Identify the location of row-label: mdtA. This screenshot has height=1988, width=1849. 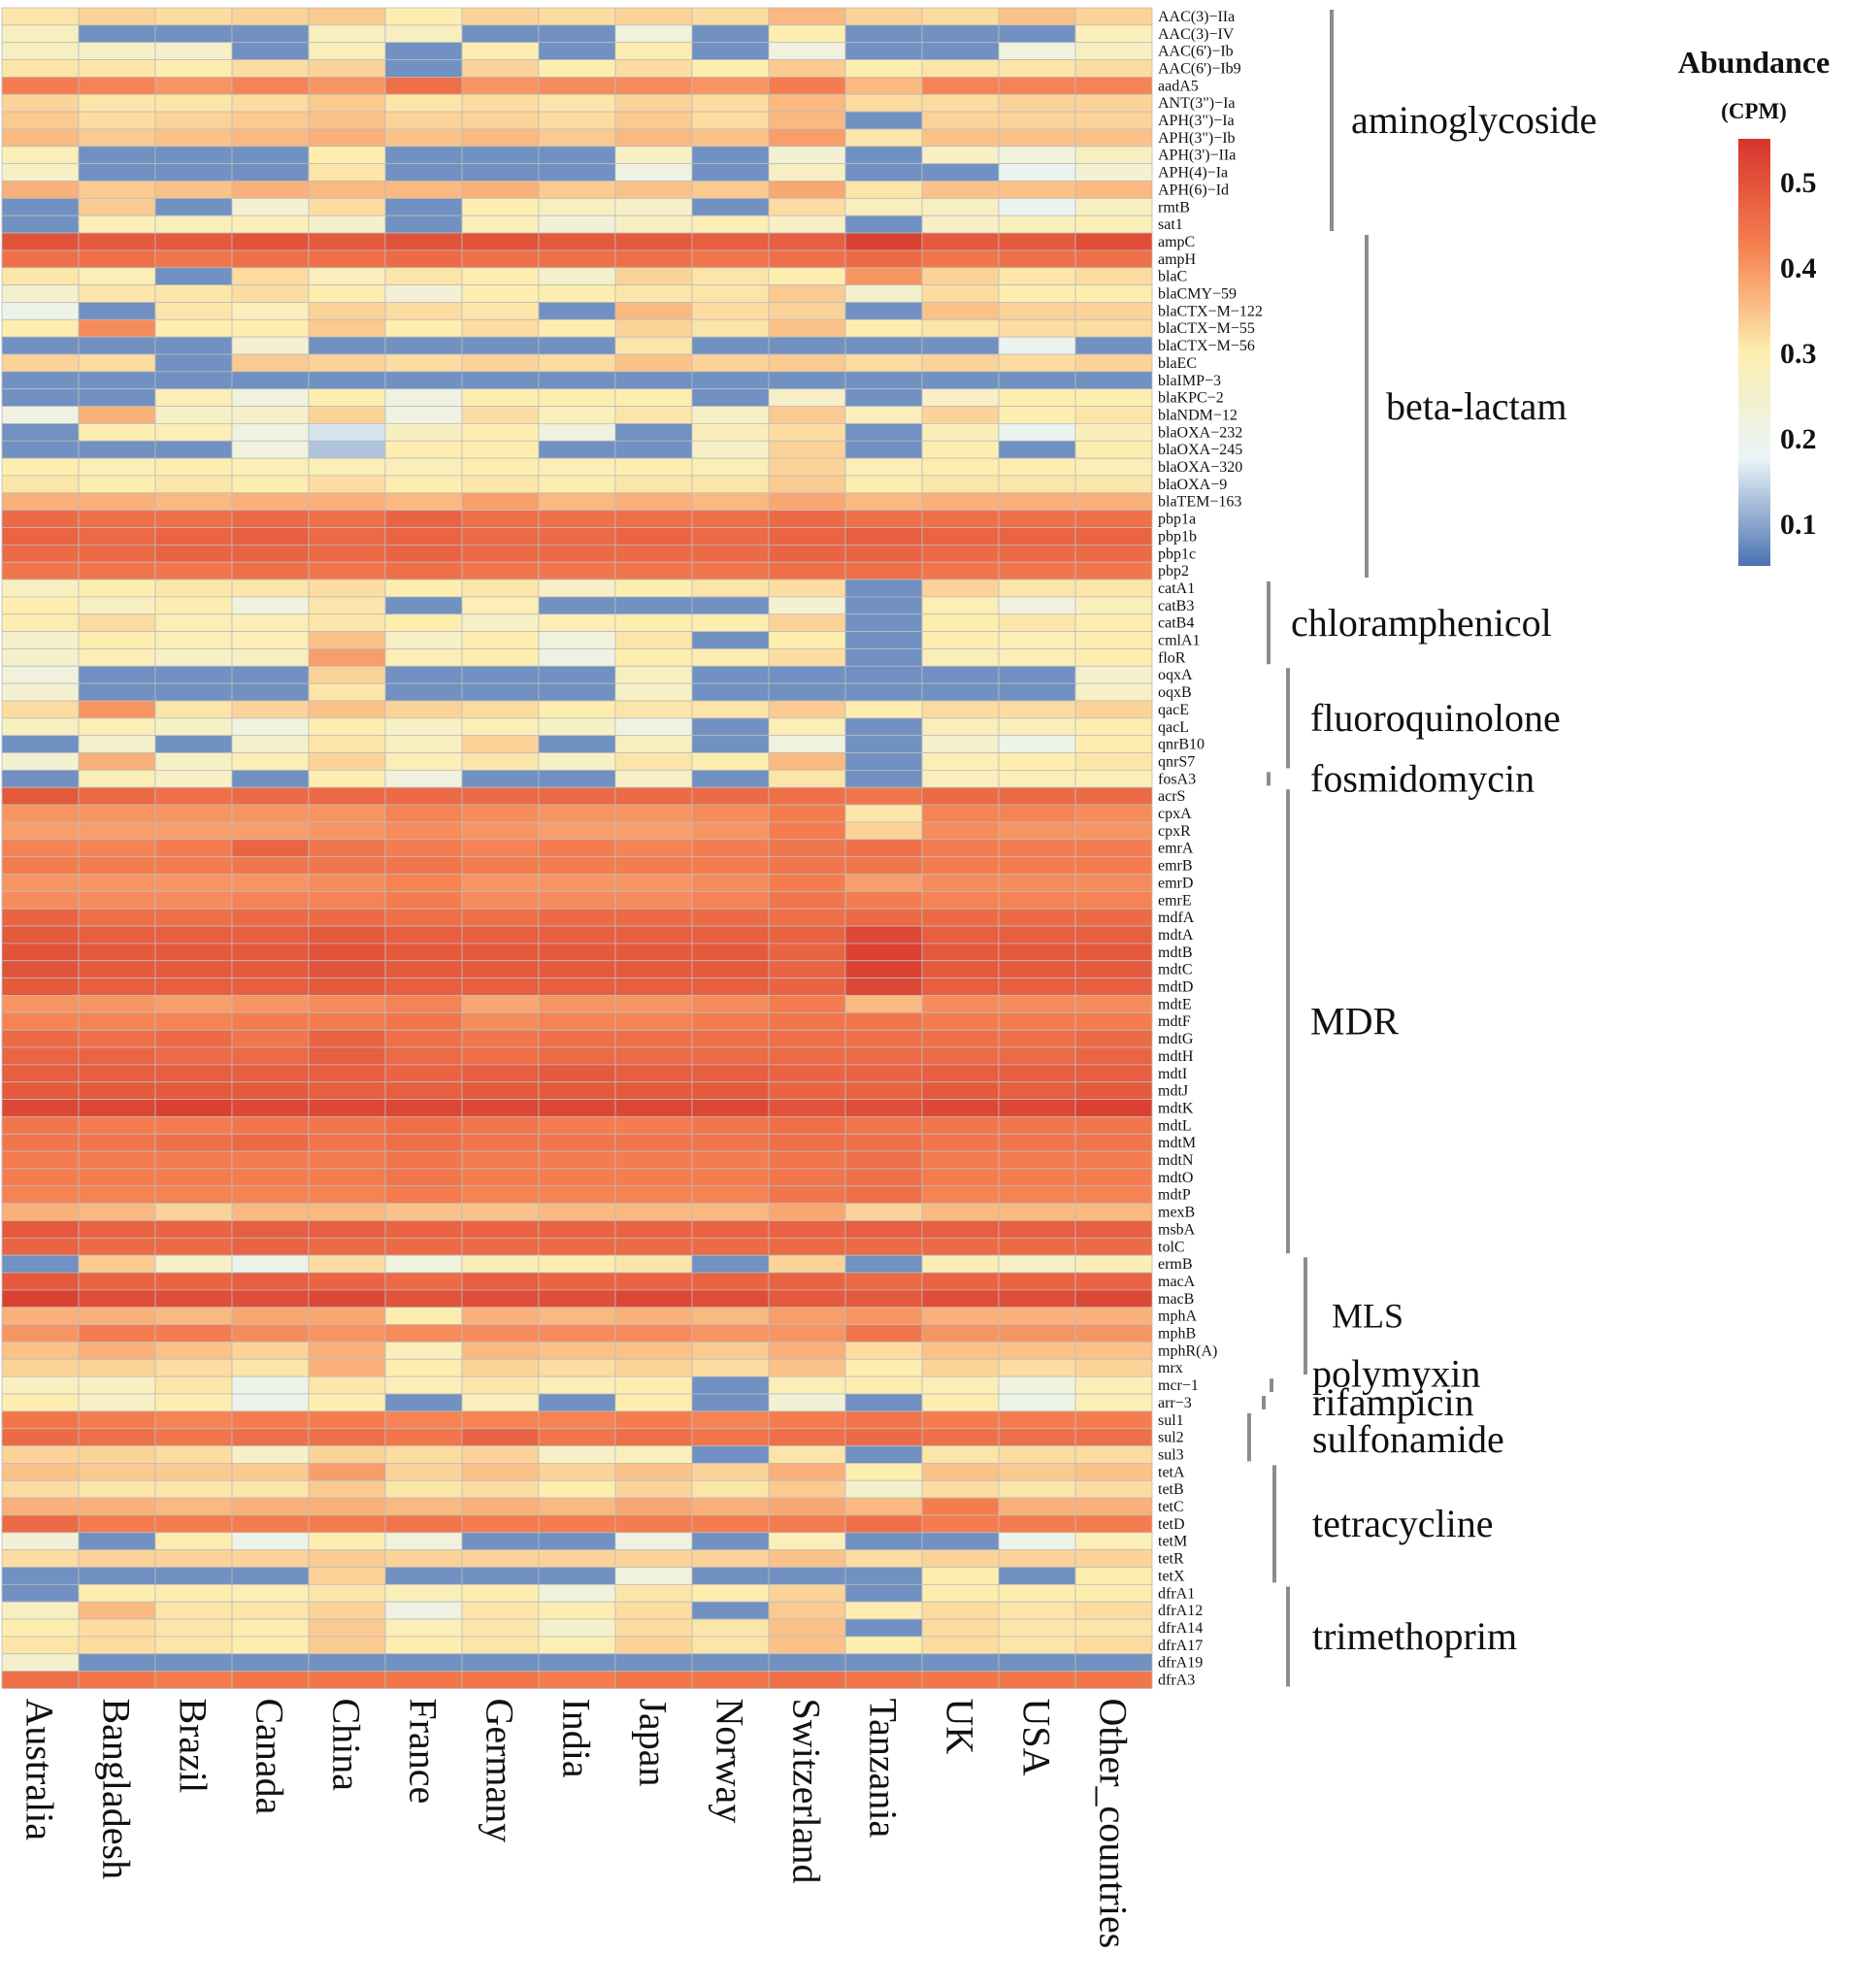
(1176, 935).